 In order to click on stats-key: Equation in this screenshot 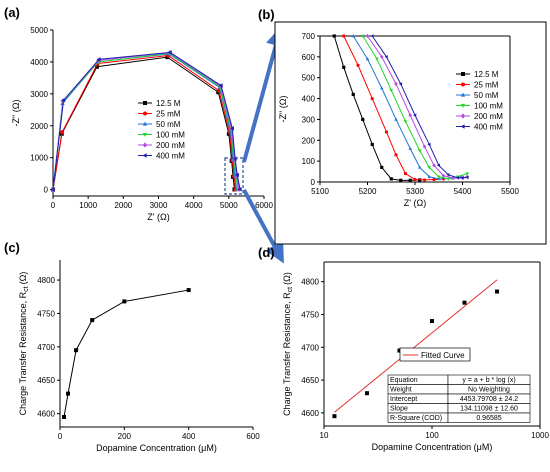, I will do `click(404, 380)`.